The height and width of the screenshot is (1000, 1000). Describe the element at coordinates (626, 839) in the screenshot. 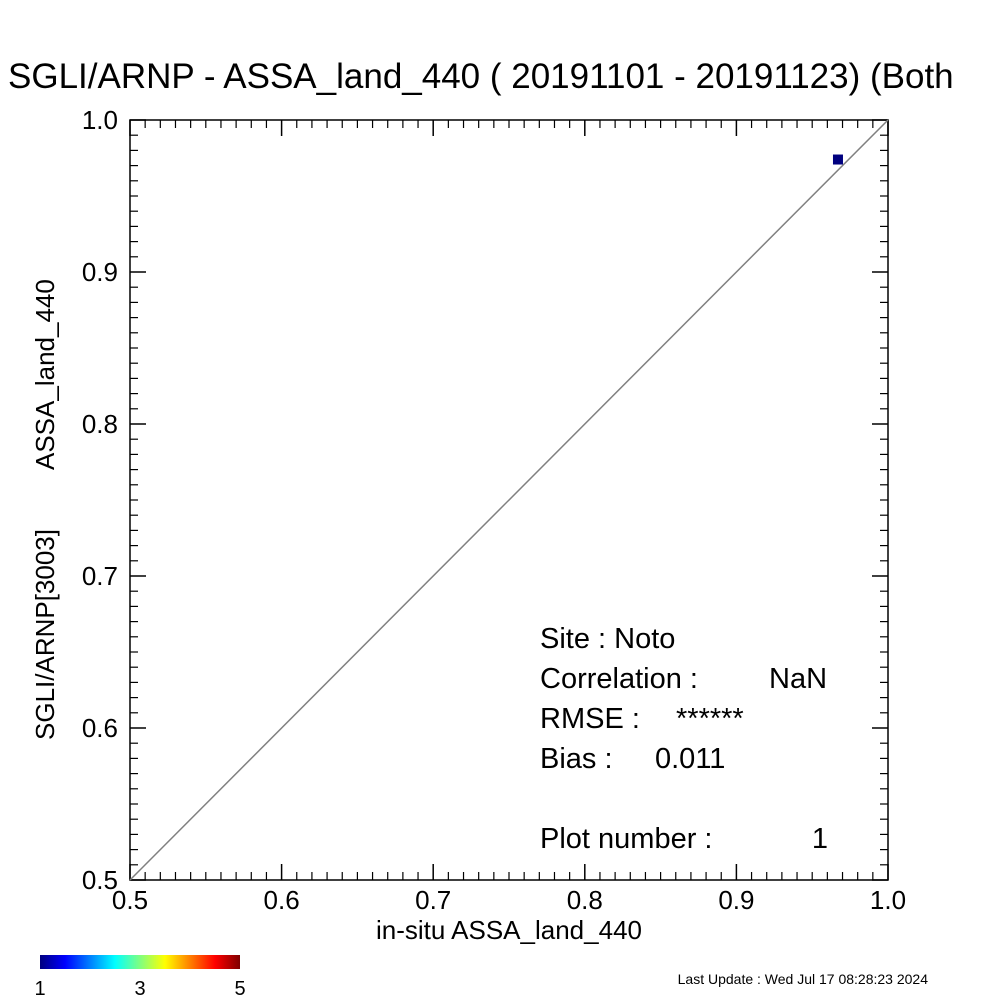

I see `plot-number-label: Plot number :` at that location.